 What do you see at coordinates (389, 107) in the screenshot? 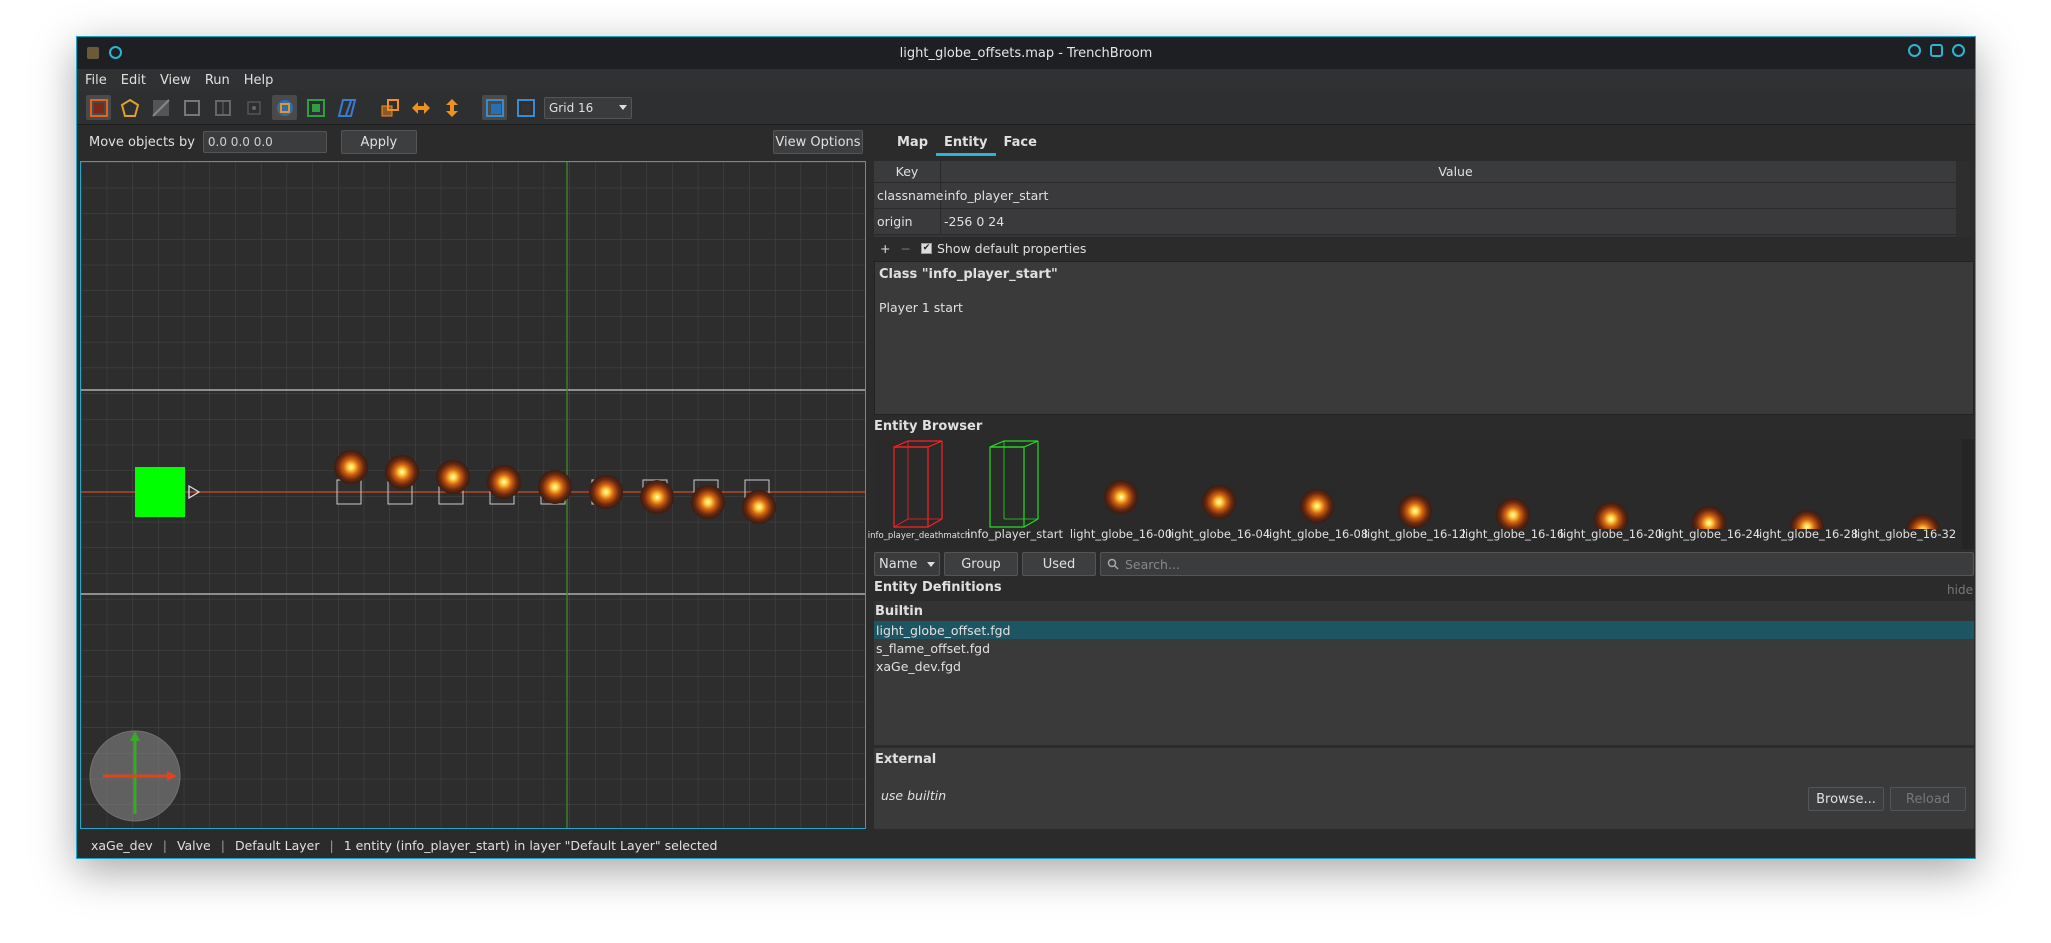
I see `duplicate-button` at bounding box center [389, 107].